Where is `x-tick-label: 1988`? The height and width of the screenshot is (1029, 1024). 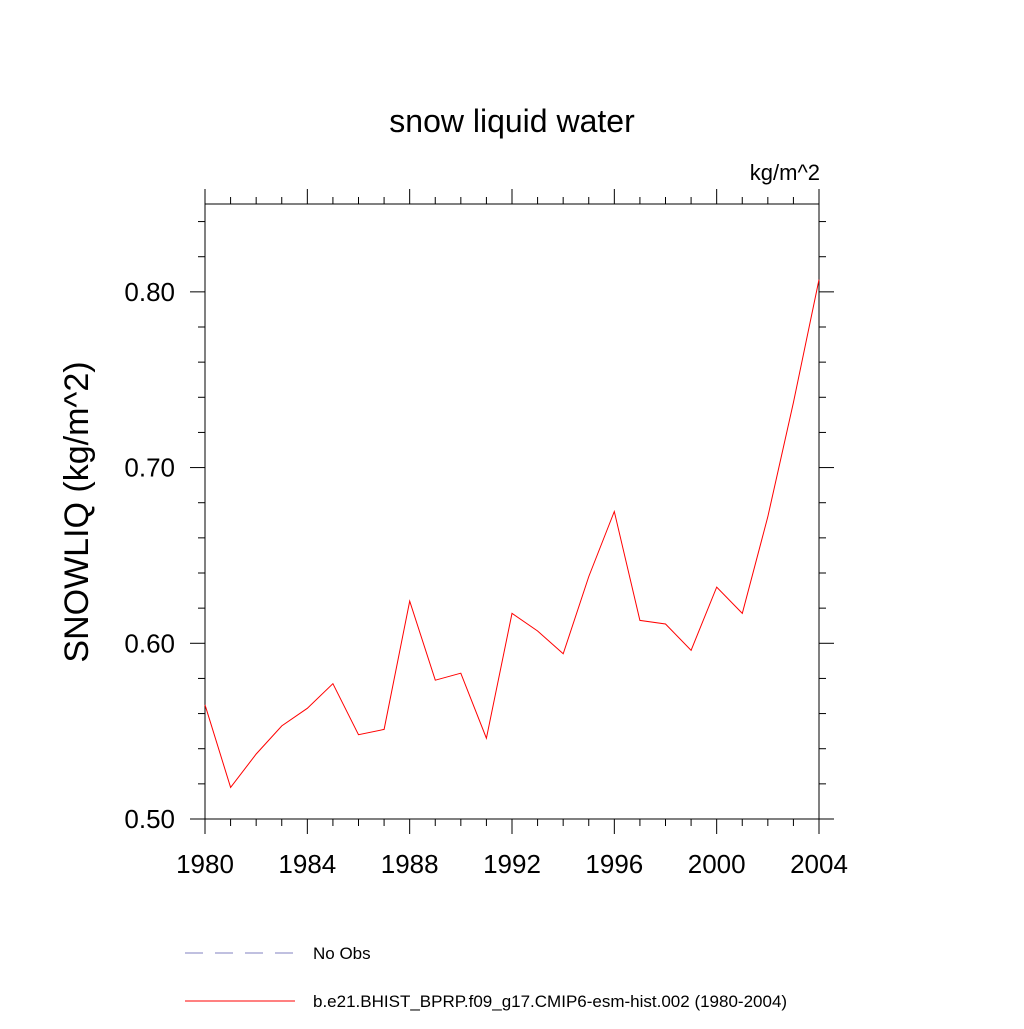
x-tick-label: 1988 is located at coordinates (410, 864).